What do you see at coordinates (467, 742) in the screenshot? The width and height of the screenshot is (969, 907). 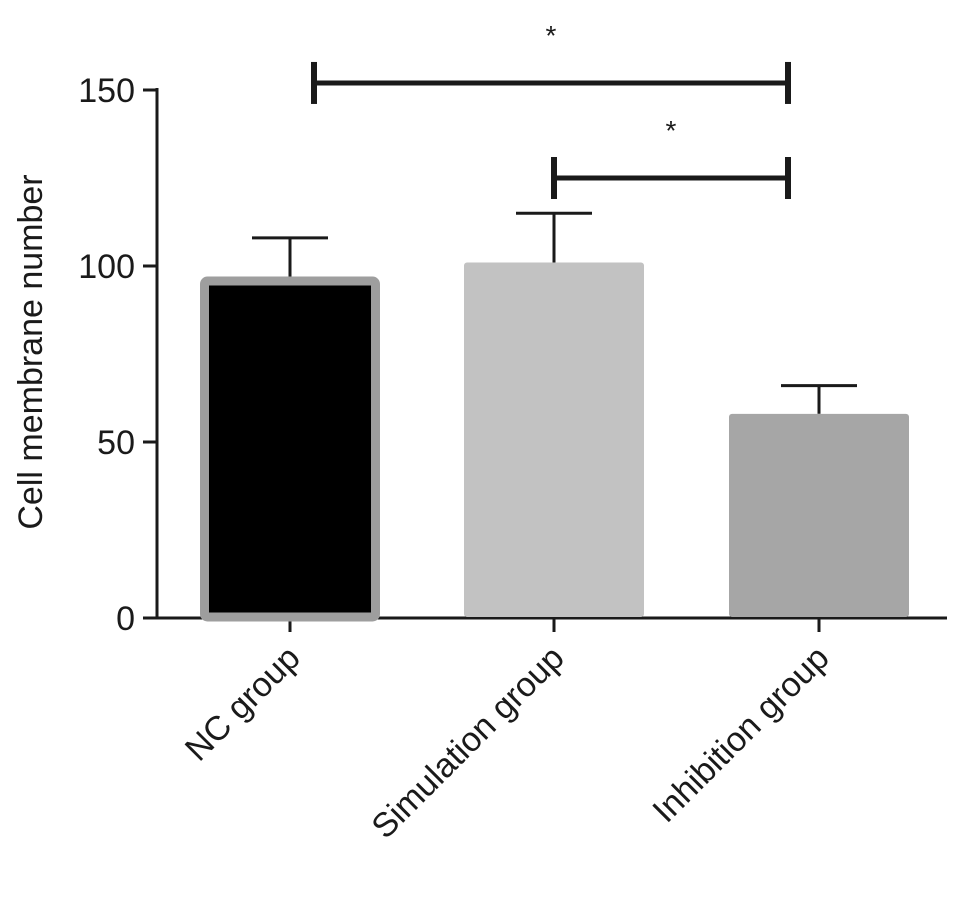 I see `x-tick-label: Simulation group` at bounding box center [467, 742].